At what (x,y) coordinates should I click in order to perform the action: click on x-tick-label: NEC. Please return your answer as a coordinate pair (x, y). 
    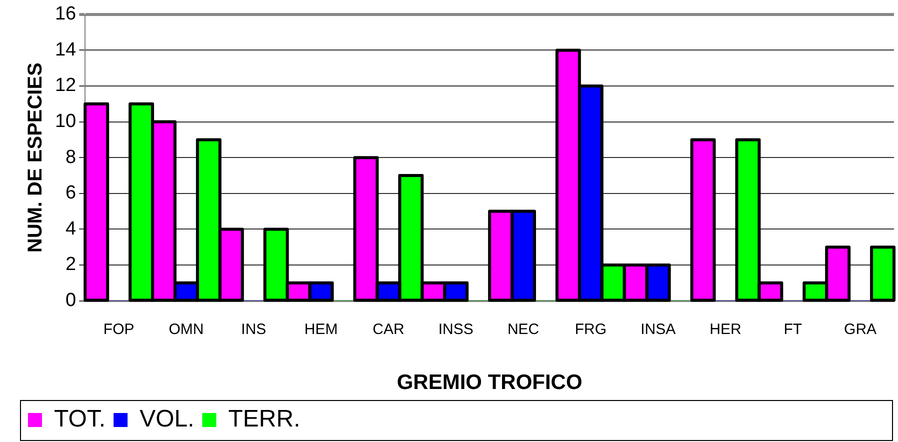
    Looking at the image, I should click on (523, 329).